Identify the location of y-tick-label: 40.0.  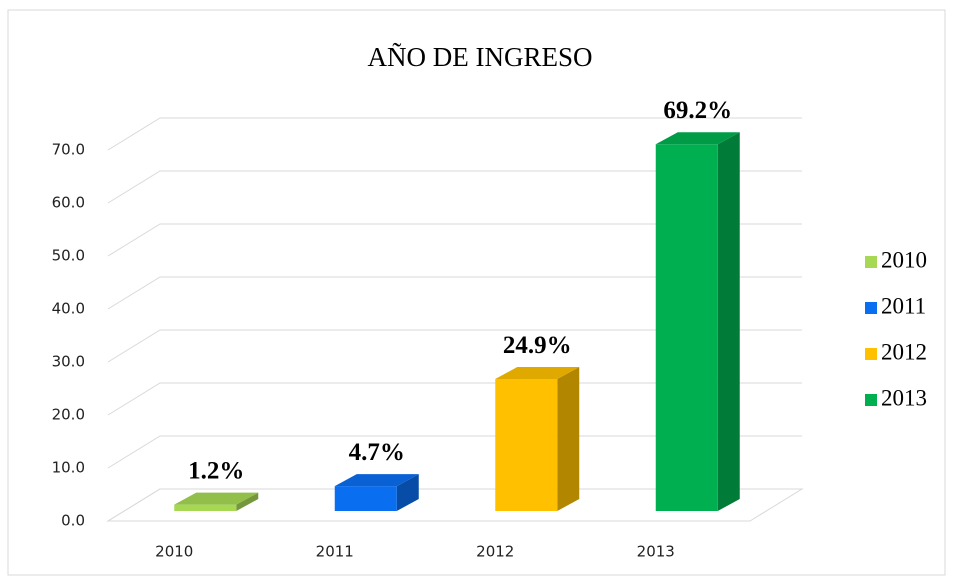
(68, 309).